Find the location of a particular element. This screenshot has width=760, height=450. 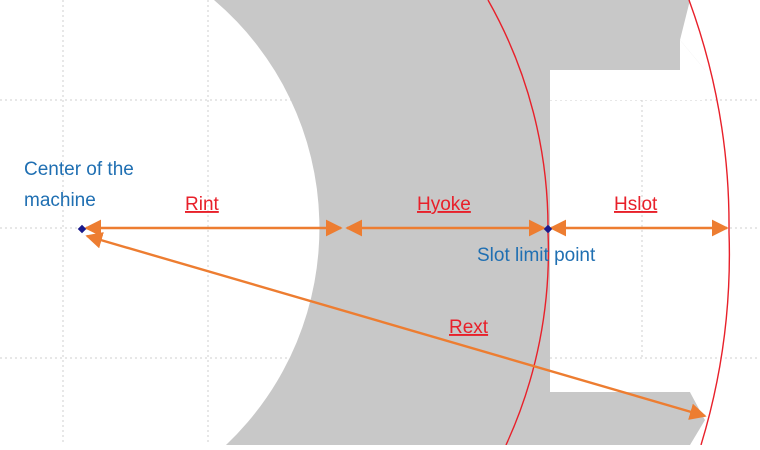

rint-label: Rint is located at coordinates (202, 204).